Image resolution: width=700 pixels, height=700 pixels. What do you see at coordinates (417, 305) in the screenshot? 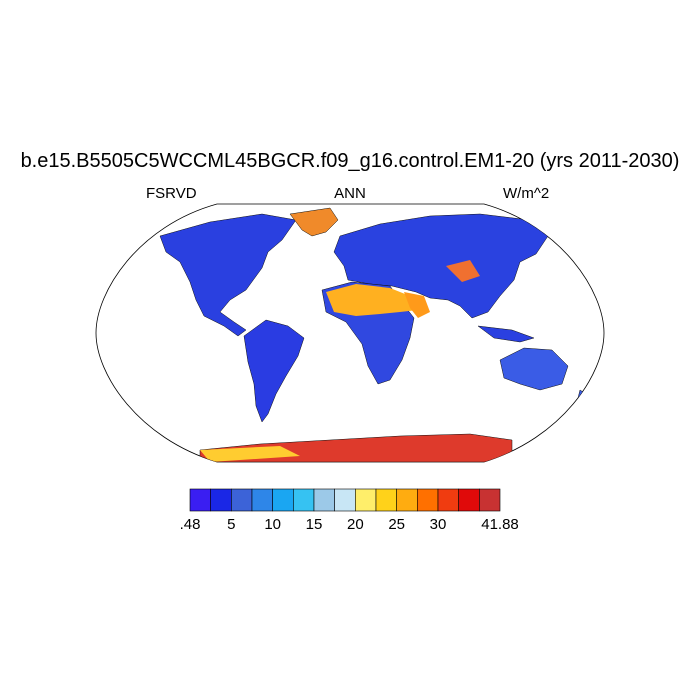
I see `arabia-desert` at bounding box center [417, 305].